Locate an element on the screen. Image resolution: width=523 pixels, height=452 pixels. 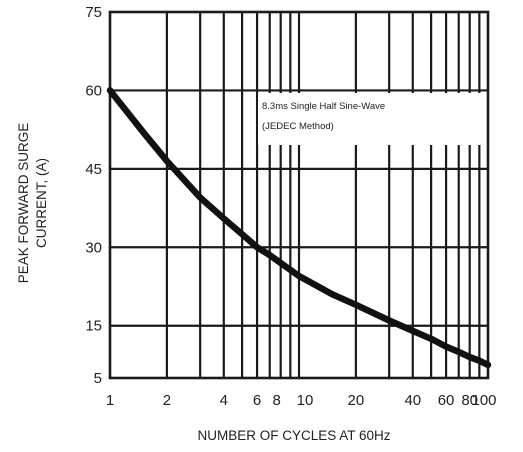
x-axis-title: NUMBER OF CYCLES AT 60Hz is located at coordinates (293, 435).